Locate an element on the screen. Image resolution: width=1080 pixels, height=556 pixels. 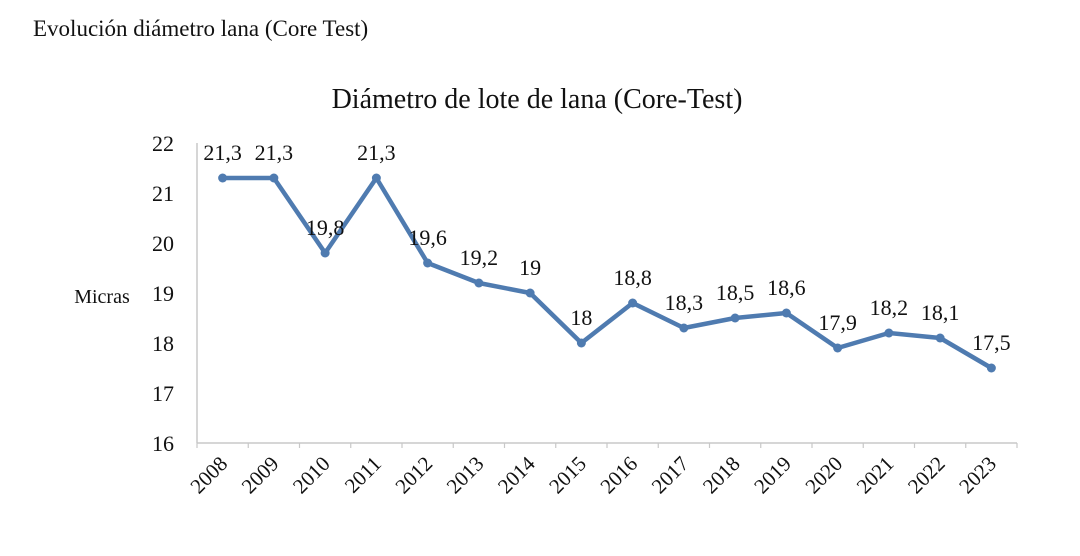
data-label: 18,1 is located at coordinates (940, 312).